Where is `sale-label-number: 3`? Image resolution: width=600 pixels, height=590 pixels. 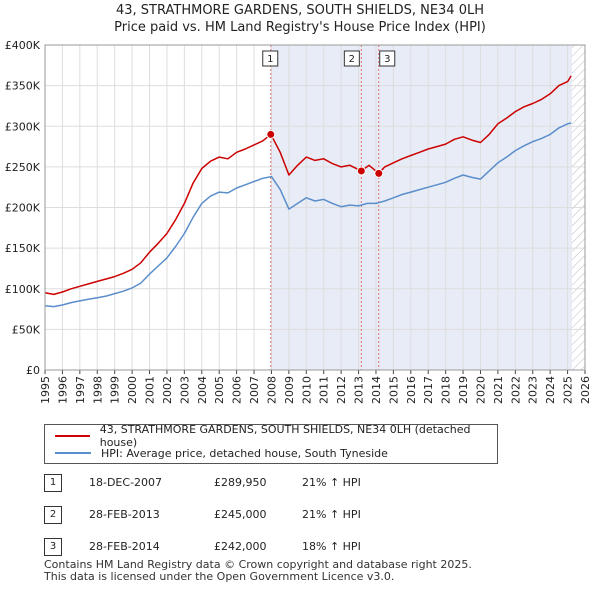
sale-label-number: 3 is located at coordinates (387, 59).